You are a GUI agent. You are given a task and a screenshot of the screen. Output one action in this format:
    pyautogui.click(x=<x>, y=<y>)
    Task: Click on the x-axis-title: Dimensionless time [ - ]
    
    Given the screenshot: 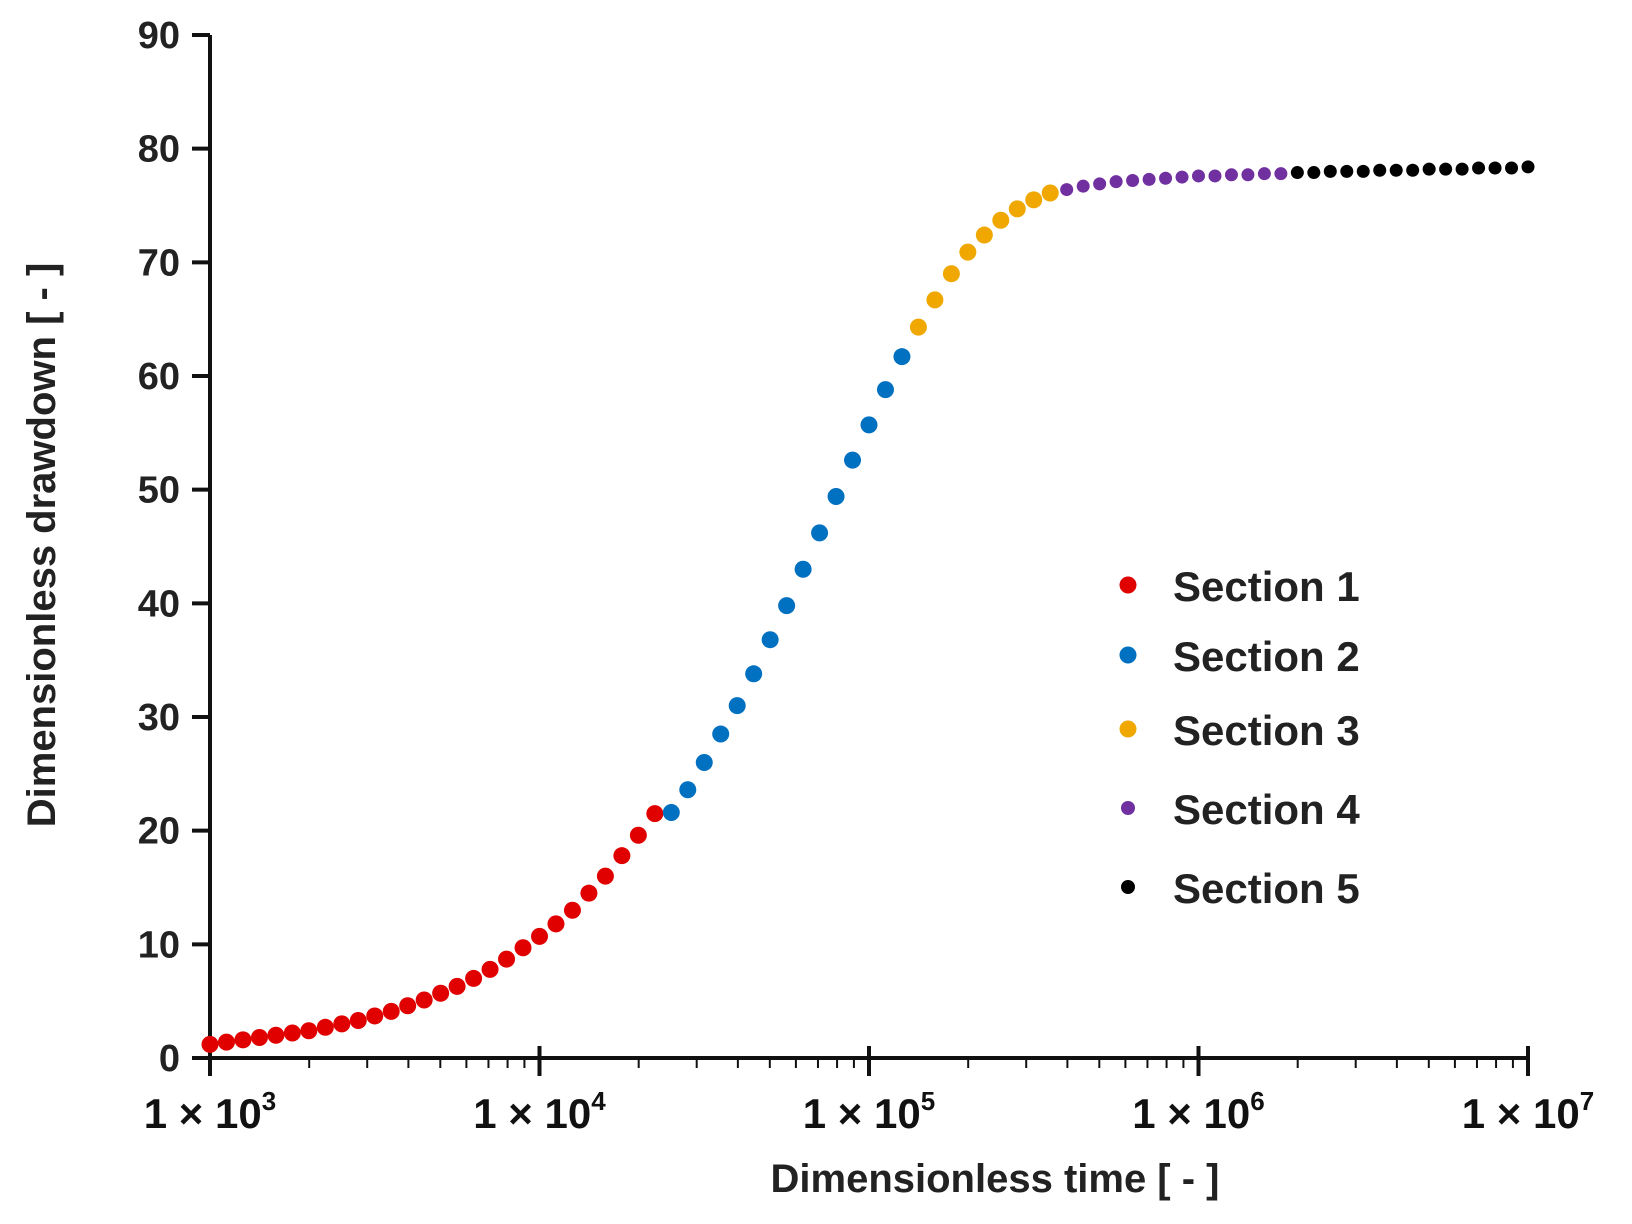 What is the action you would take?
    pyautogui.click(x=995, y=1179)
    